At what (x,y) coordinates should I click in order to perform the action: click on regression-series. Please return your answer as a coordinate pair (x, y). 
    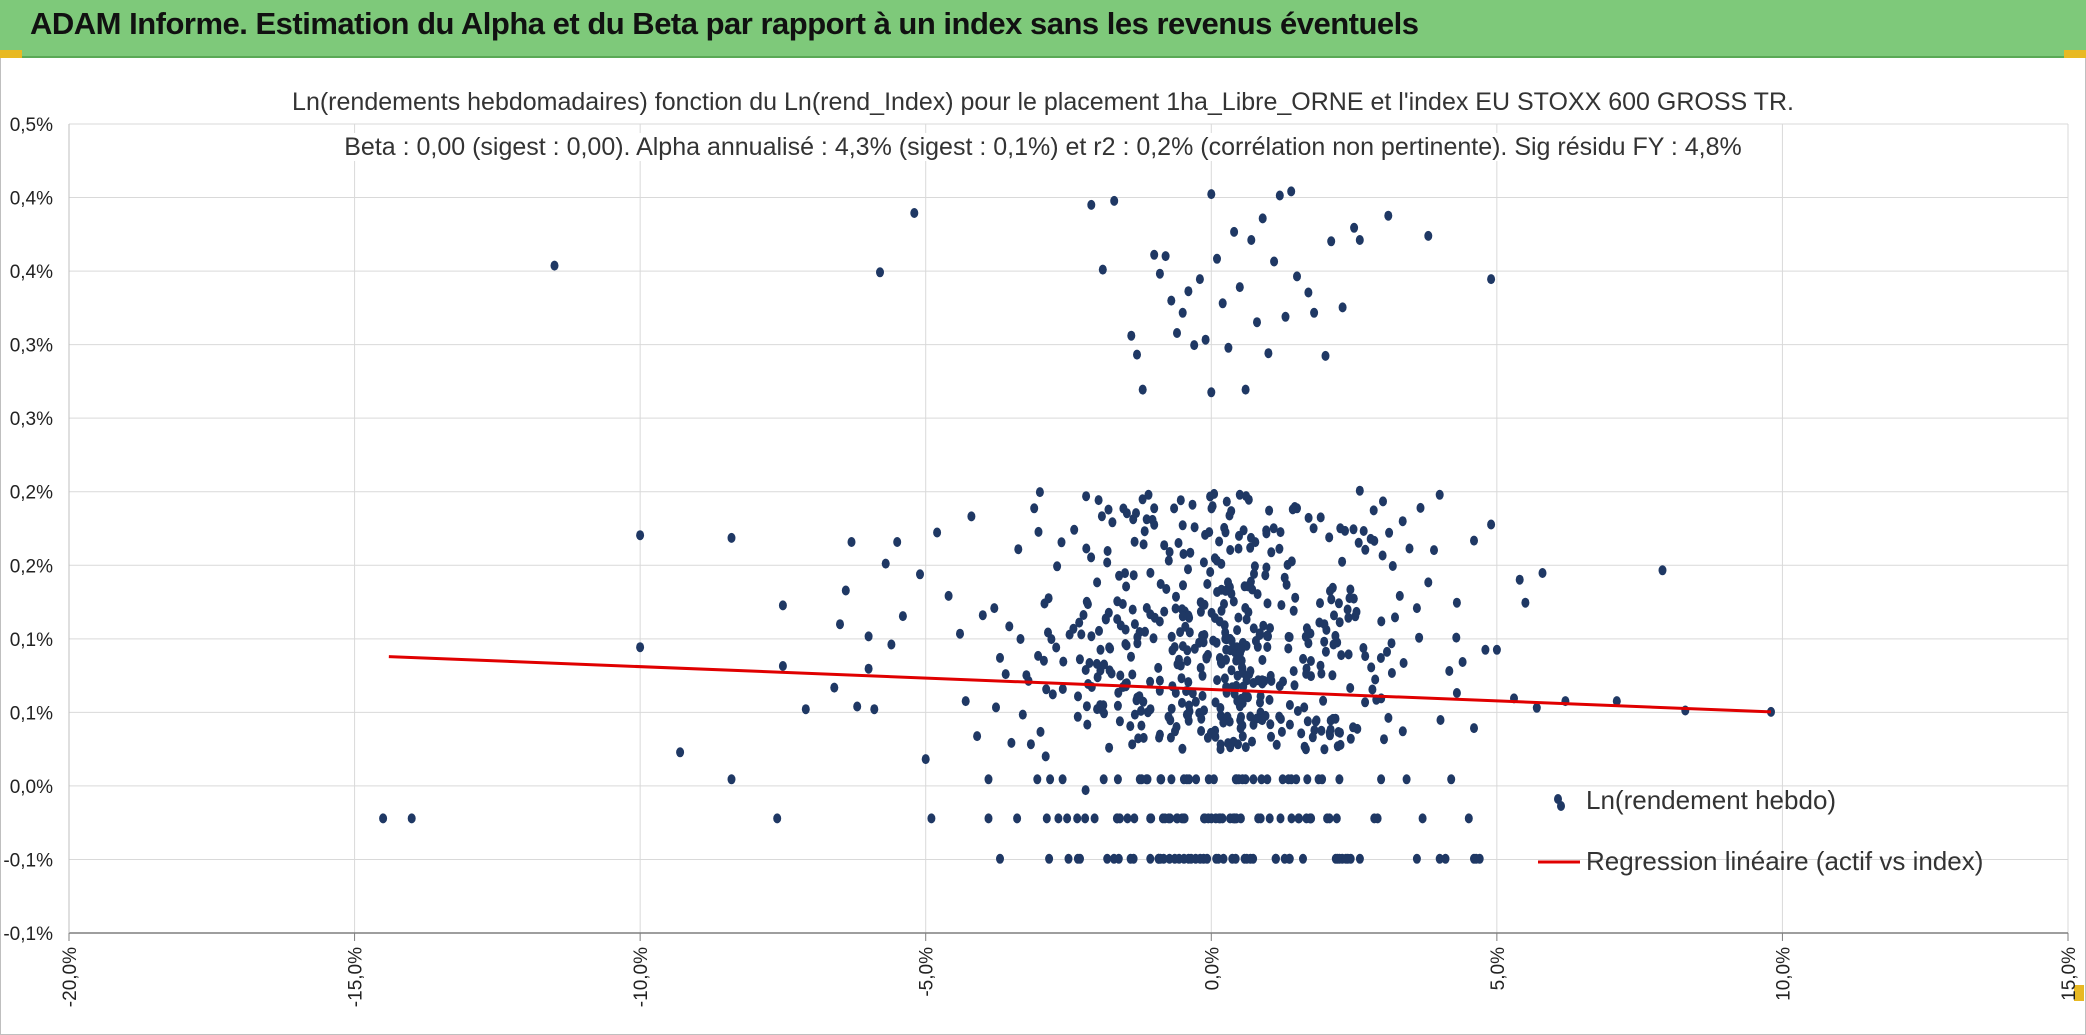
    Looking at the image, I should click on (1080, 684).